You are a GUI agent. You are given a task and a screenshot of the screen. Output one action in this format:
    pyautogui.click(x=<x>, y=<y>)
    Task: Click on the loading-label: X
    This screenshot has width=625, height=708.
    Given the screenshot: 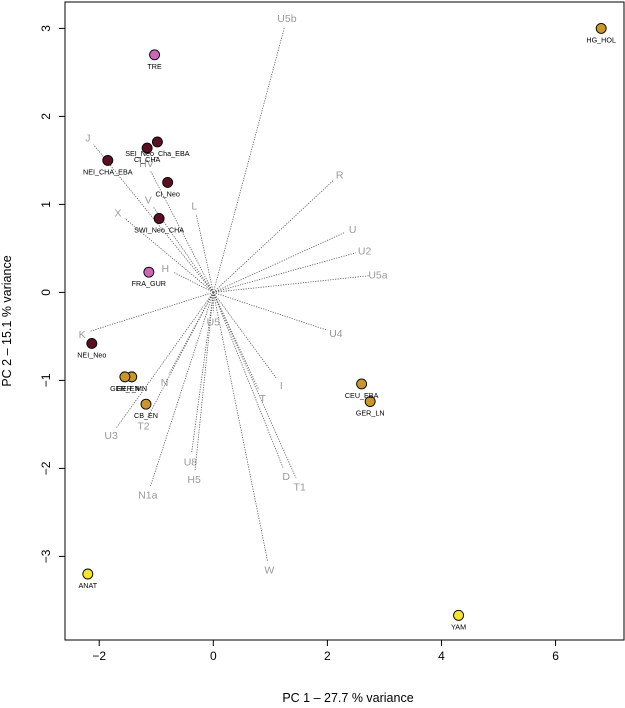 What is the action you would take?
    pyautogui.click(x=117, y=214)
    